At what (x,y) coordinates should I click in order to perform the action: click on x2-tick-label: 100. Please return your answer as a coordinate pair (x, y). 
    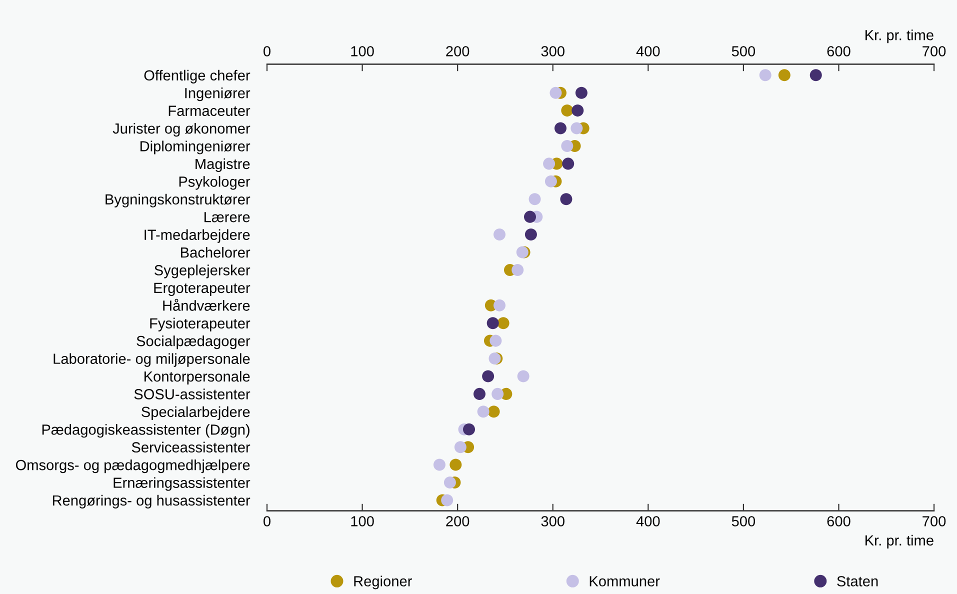
    Looking at the image, I should click on (362, 51).